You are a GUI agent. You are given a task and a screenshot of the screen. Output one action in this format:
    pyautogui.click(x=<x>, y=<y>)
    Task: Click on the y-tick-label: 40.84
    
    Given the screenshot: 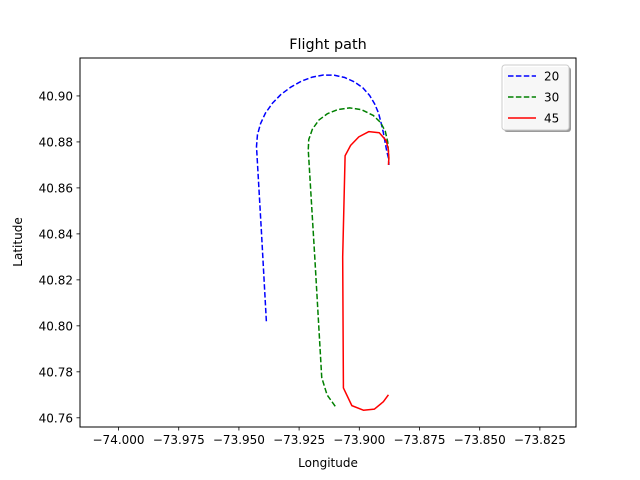 What is the action you would take?
    pyautogui.click(x=56, y=234)
    